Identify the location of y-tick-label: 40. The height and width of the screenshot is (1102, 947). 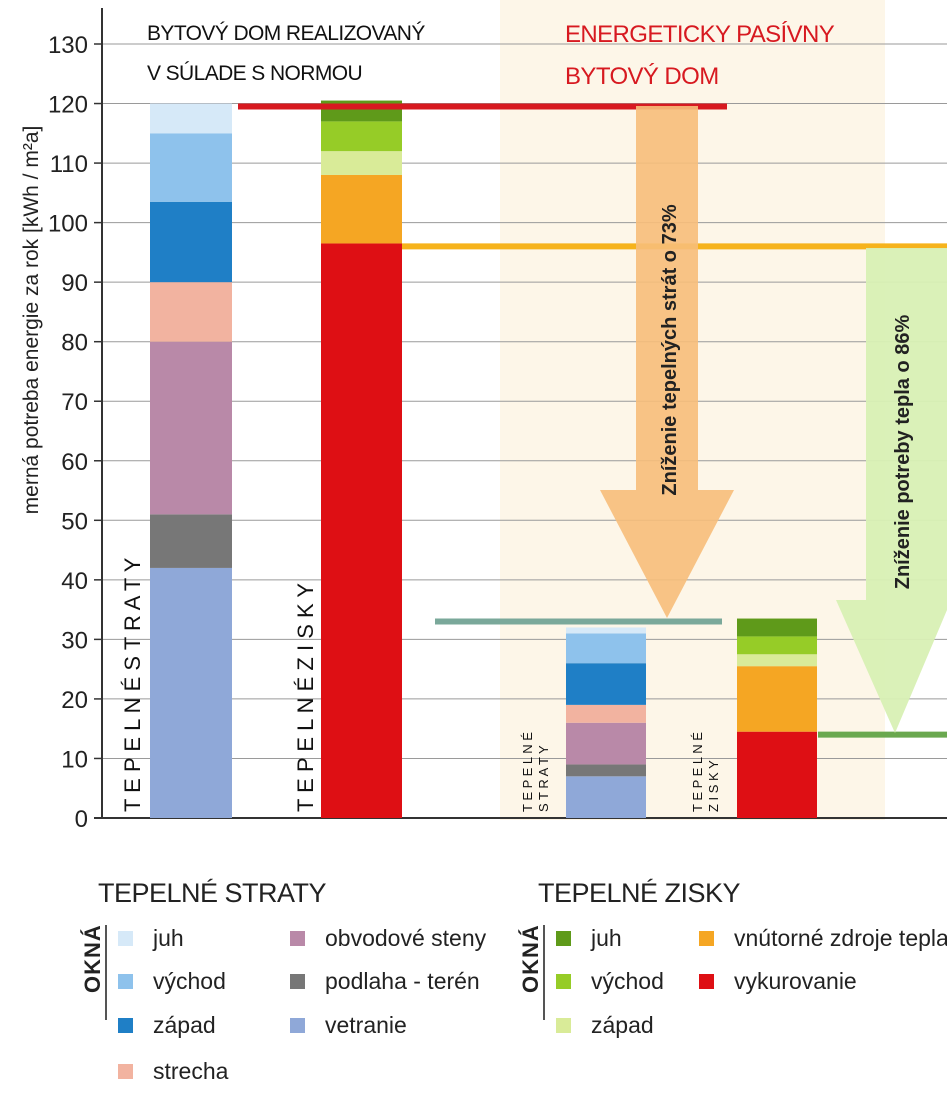
(74, 581).